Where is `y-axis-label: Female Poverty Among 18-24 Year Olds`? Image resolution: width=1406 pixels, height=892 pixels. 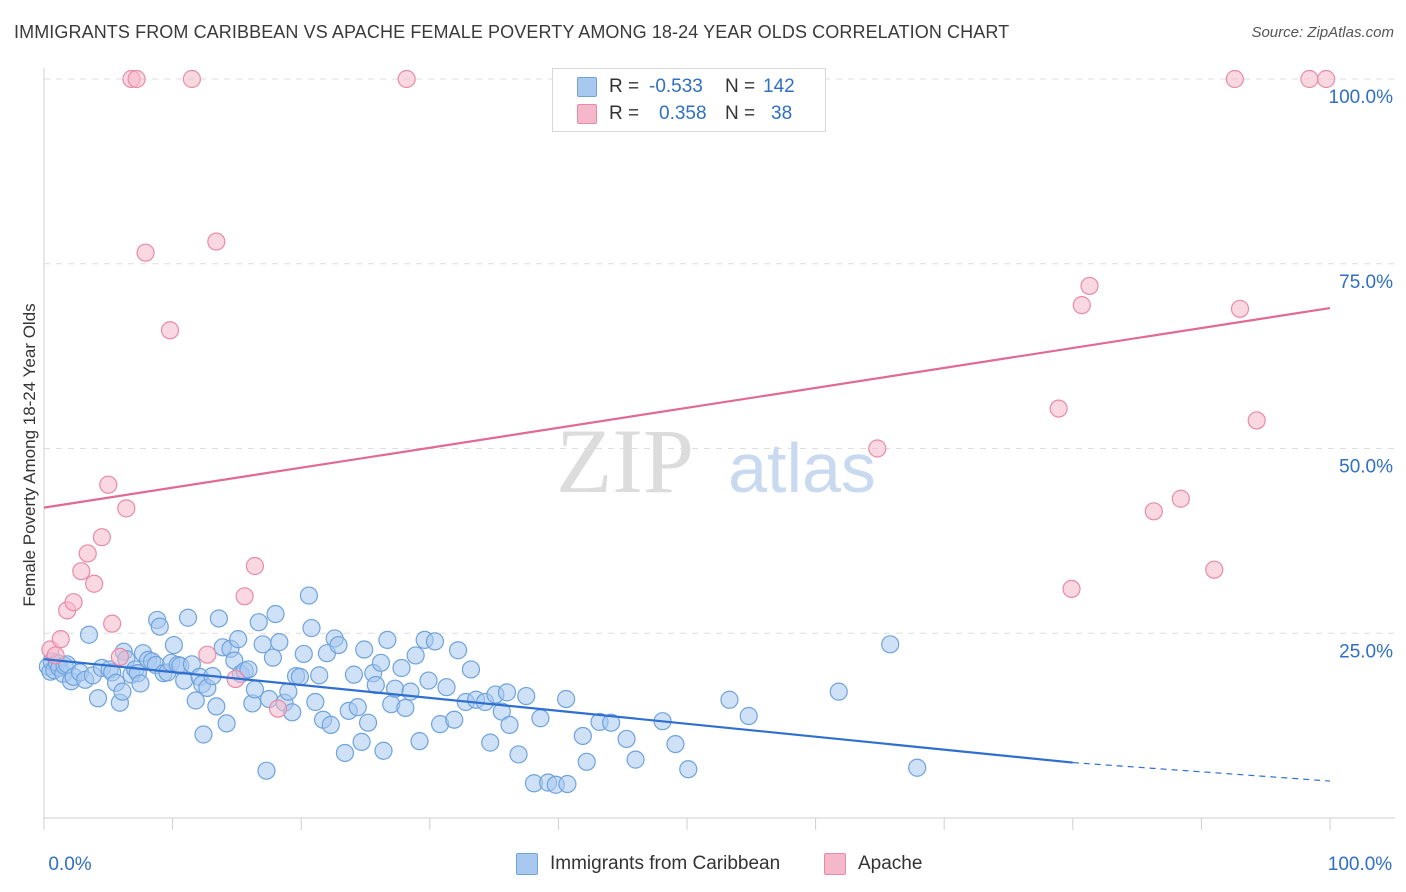
y-axis-label: Female Poverty Among 18-24 Year Olds is located at coordinates (29, 455).